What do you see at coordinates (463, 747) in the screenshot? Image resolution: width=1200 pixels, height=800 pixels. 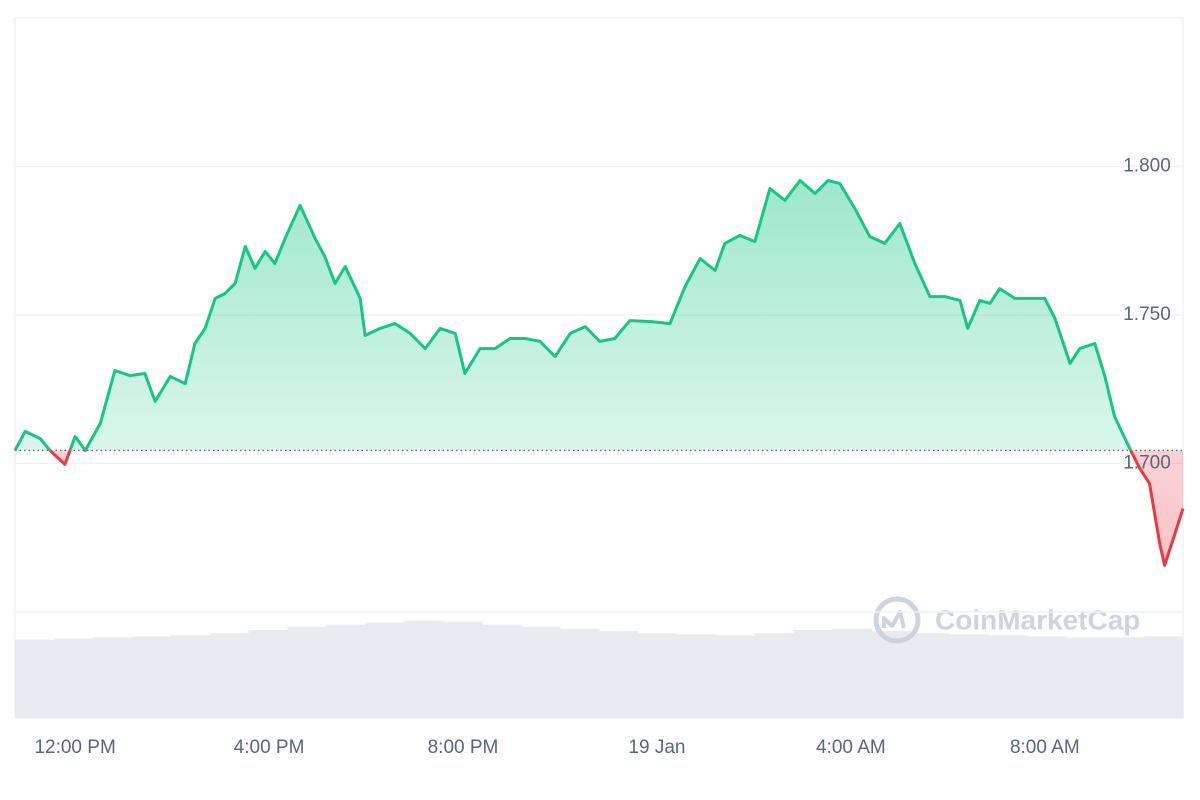 I see `x-tick-label: 8:00 PM` at bounding box center [463, 747].